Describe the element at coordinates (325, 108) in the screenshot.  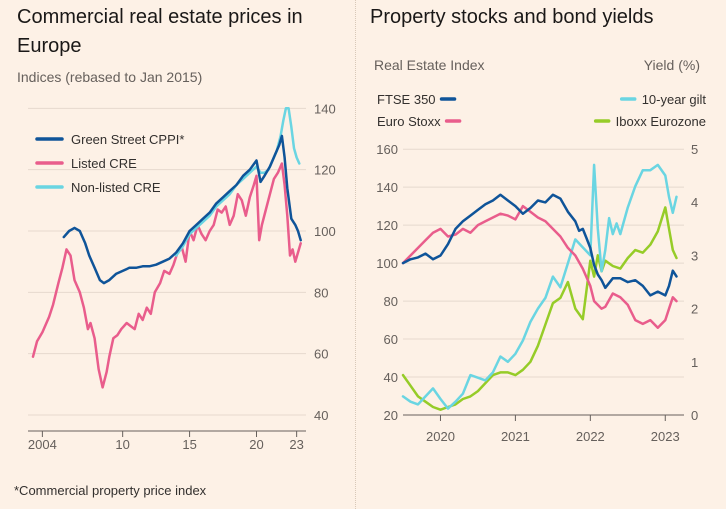
I see `left-y-tick-label: 140` at that location.